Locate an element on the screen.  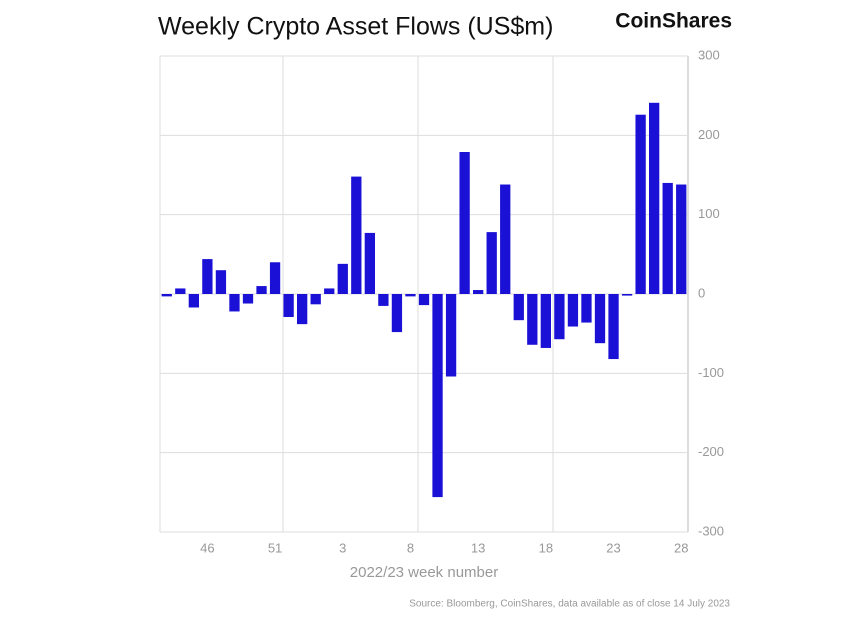
y-tick-label: 200 is located at coordinates (709, 134).